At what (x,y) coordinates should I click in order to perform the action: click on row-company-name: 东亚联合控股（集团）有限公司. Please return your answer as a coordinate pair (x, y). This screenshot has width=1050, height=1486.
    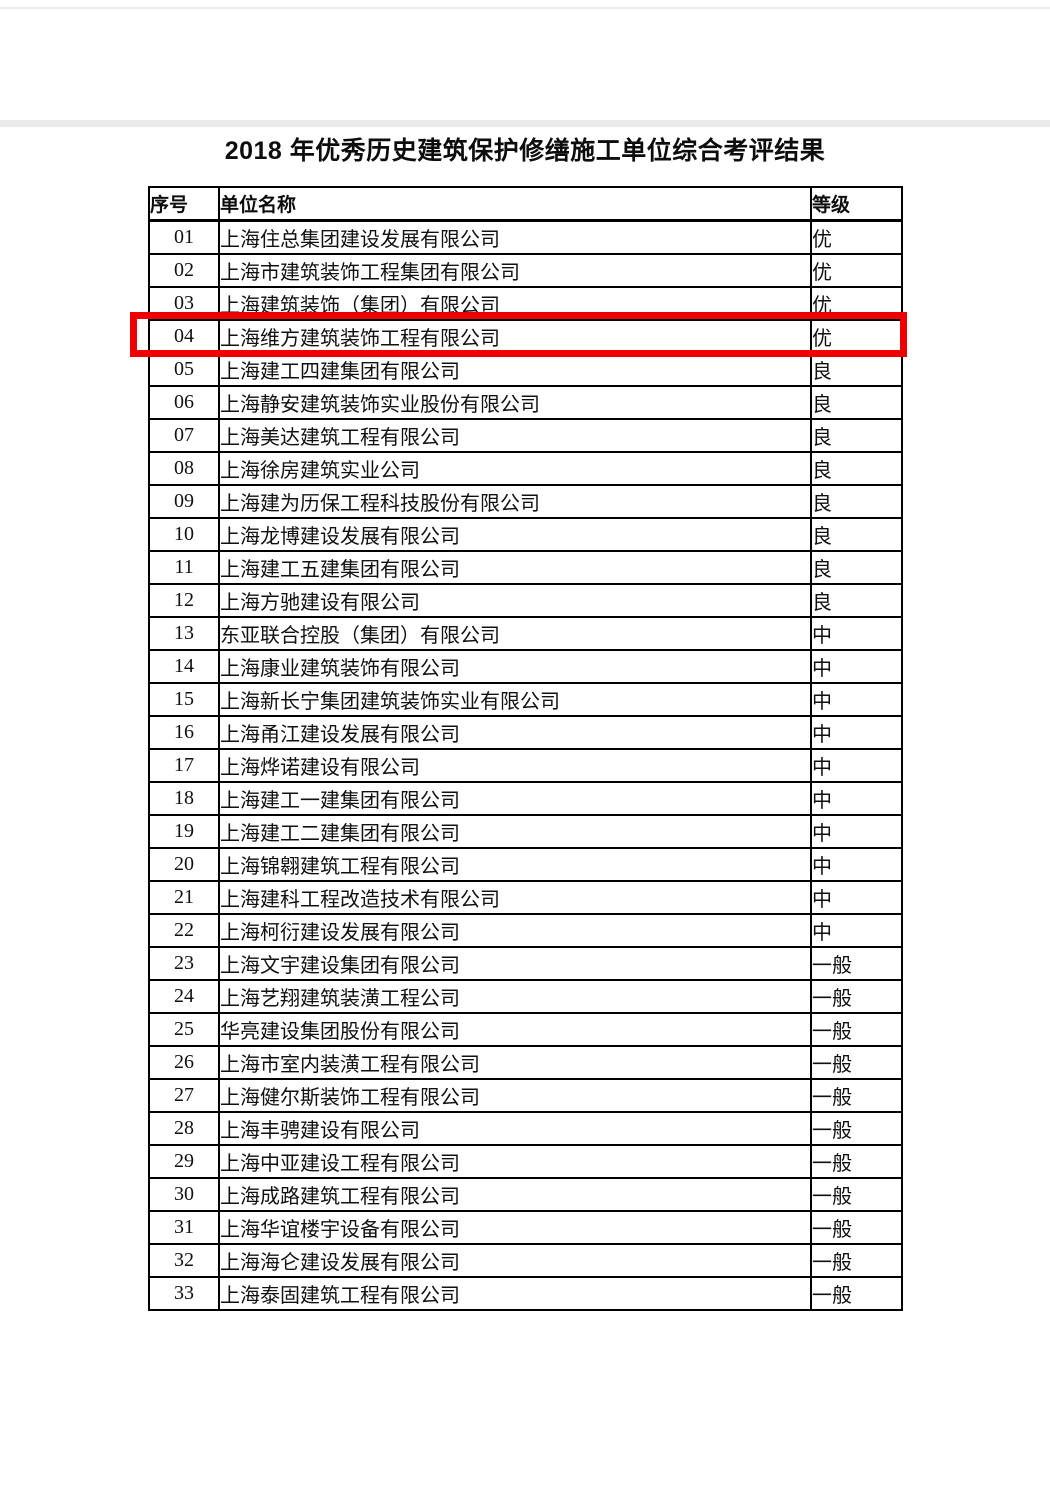
    Looking at the image, I should click on (515, 633).